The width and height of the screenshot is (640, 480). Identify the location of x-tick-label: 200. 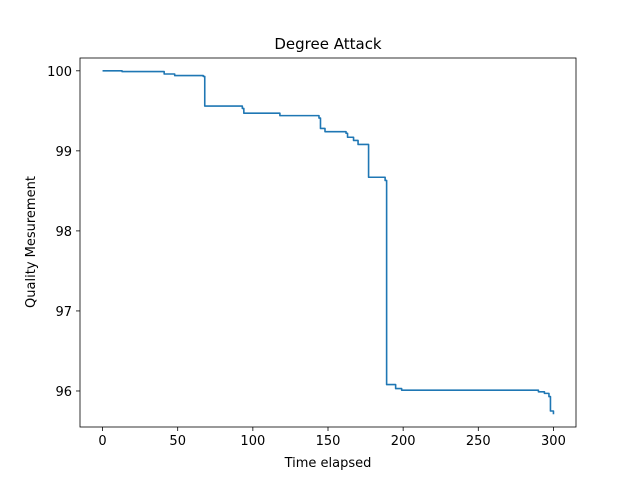
(403, 441).